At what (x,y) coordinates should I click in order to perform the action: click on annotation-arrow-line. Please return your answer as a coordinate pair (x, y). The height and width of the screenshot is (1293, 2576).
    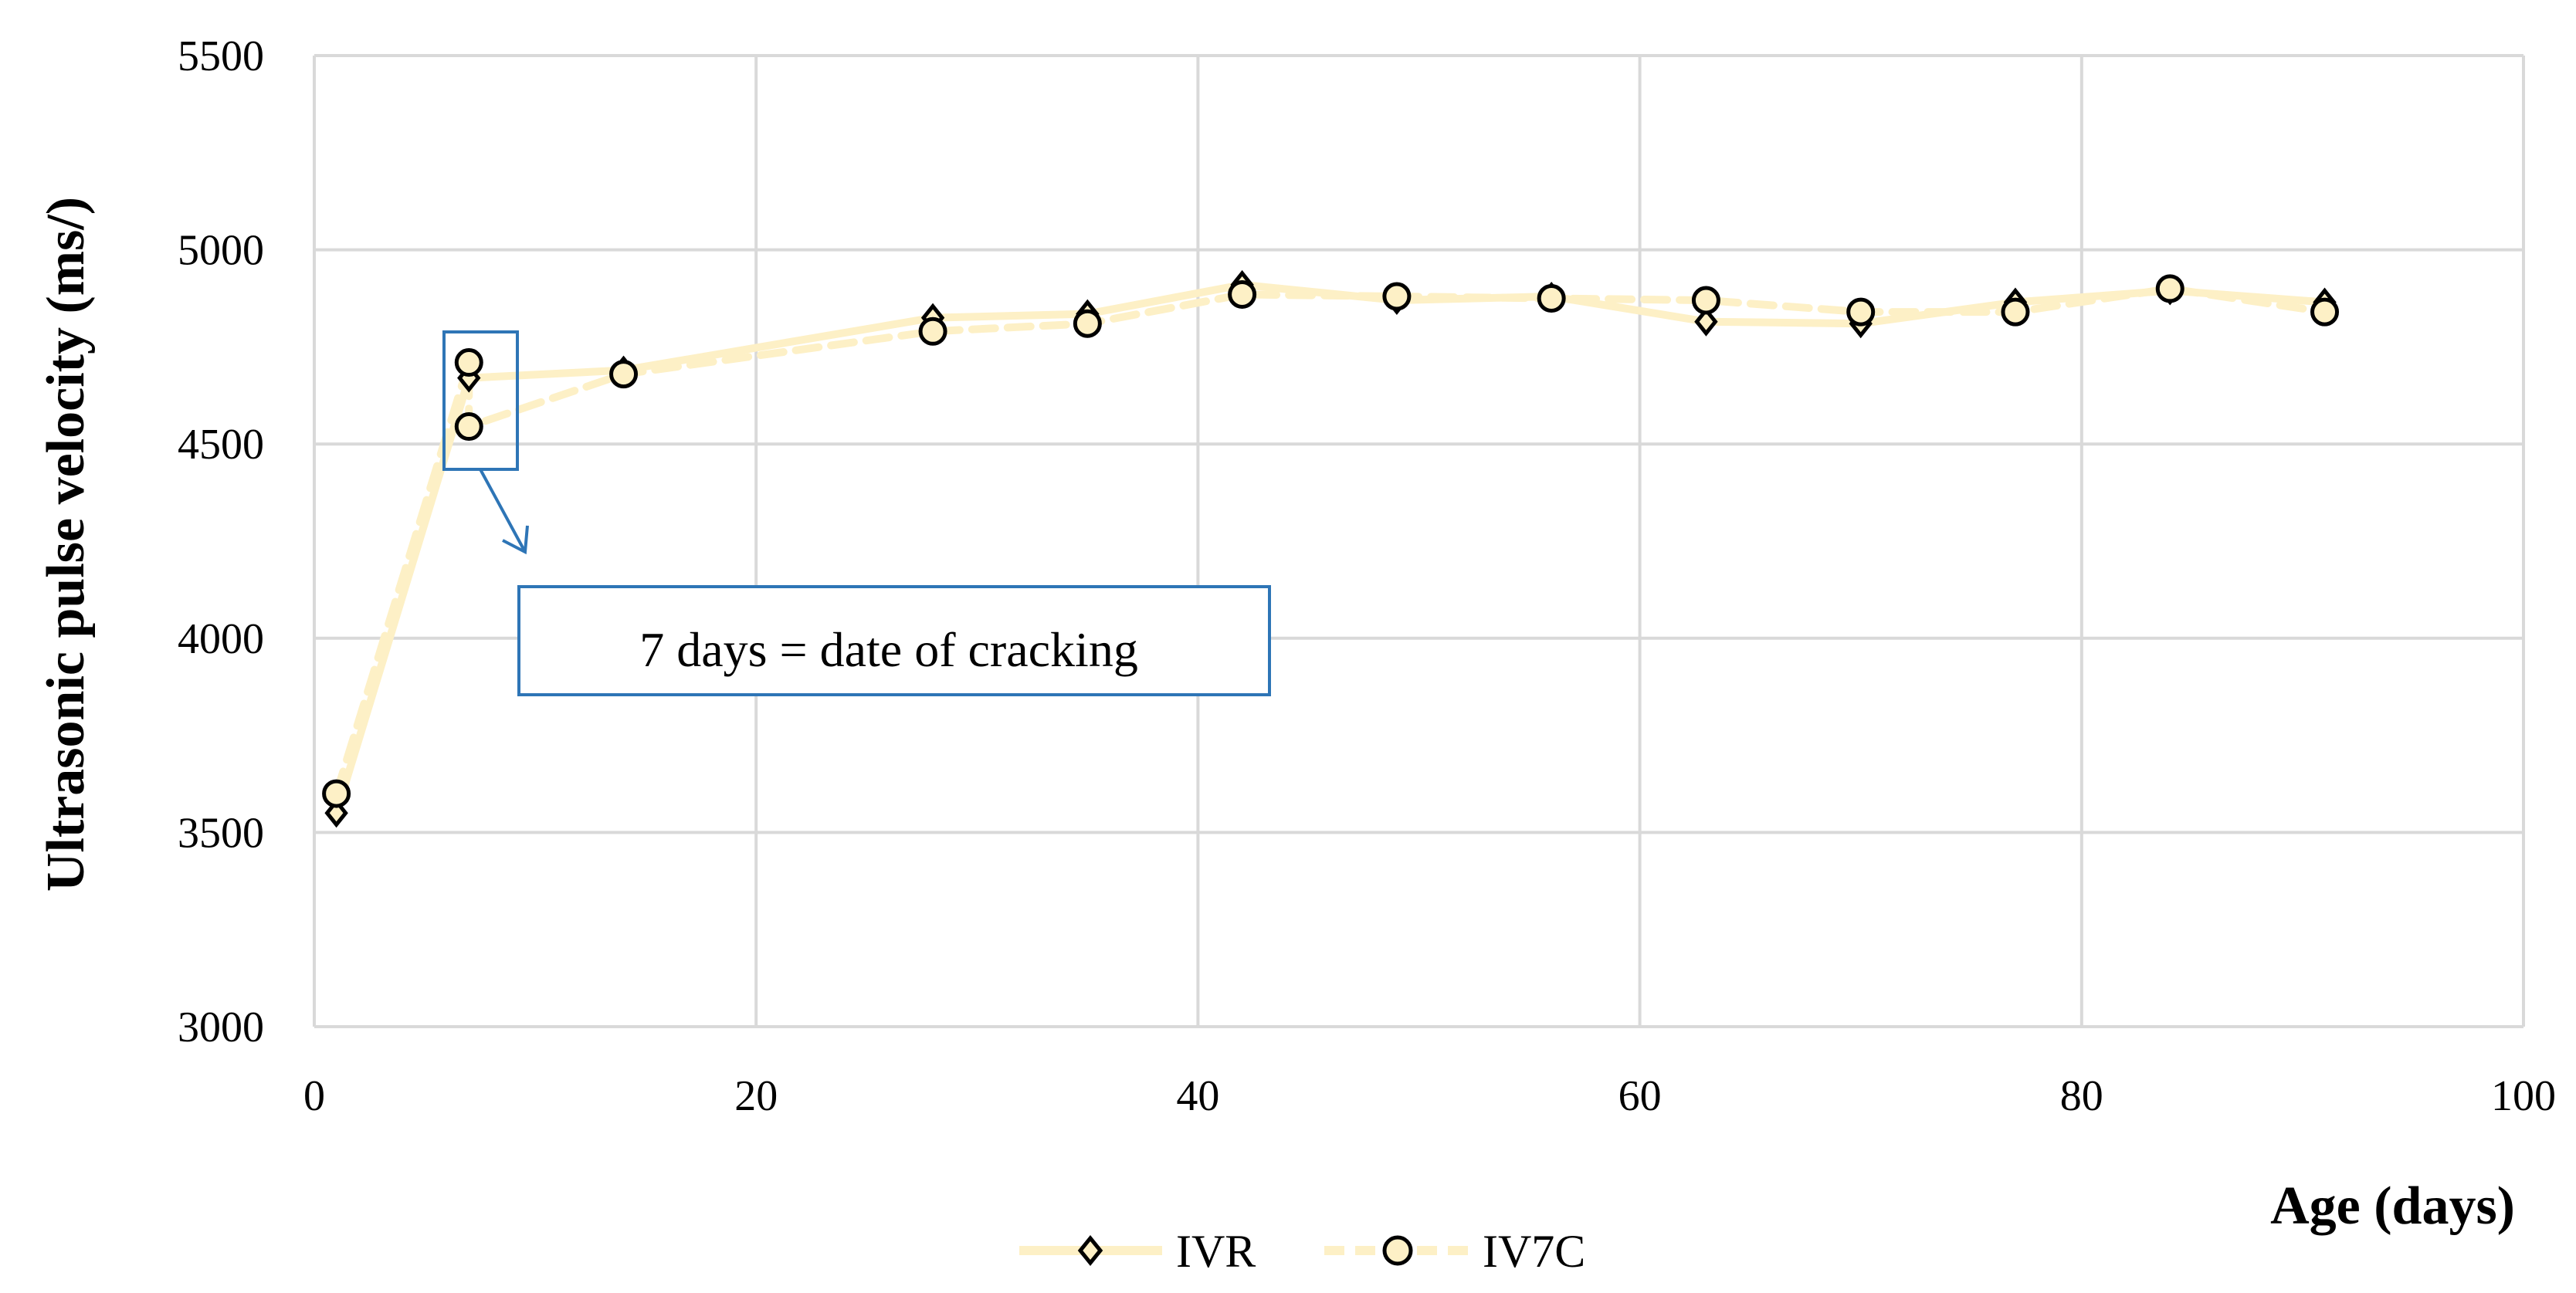
    Looking at the image, I should click on (503, 511).